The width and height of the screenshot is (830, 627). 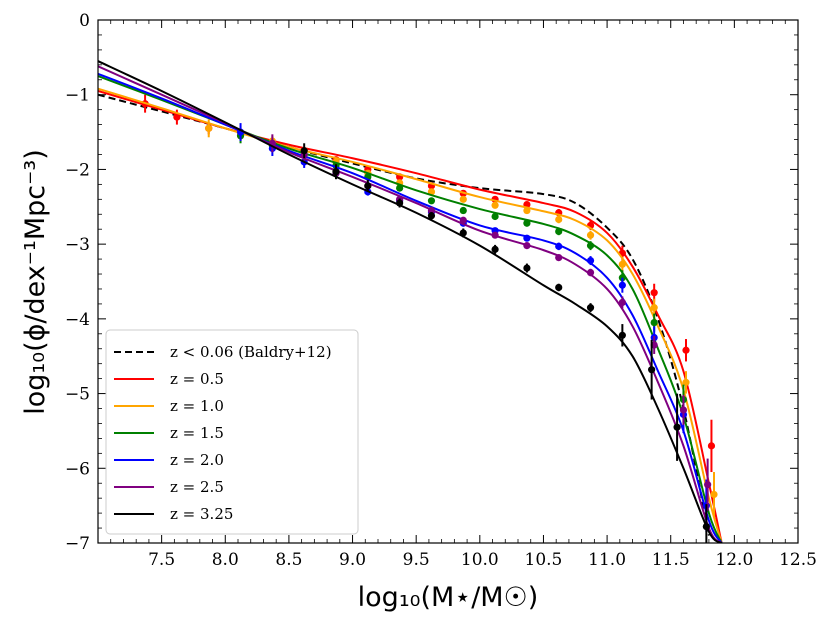 What do you see at coordinates (77, 96) in the screenshot?
I see `y-tick-label: −1` at bounding box center [77, 96].